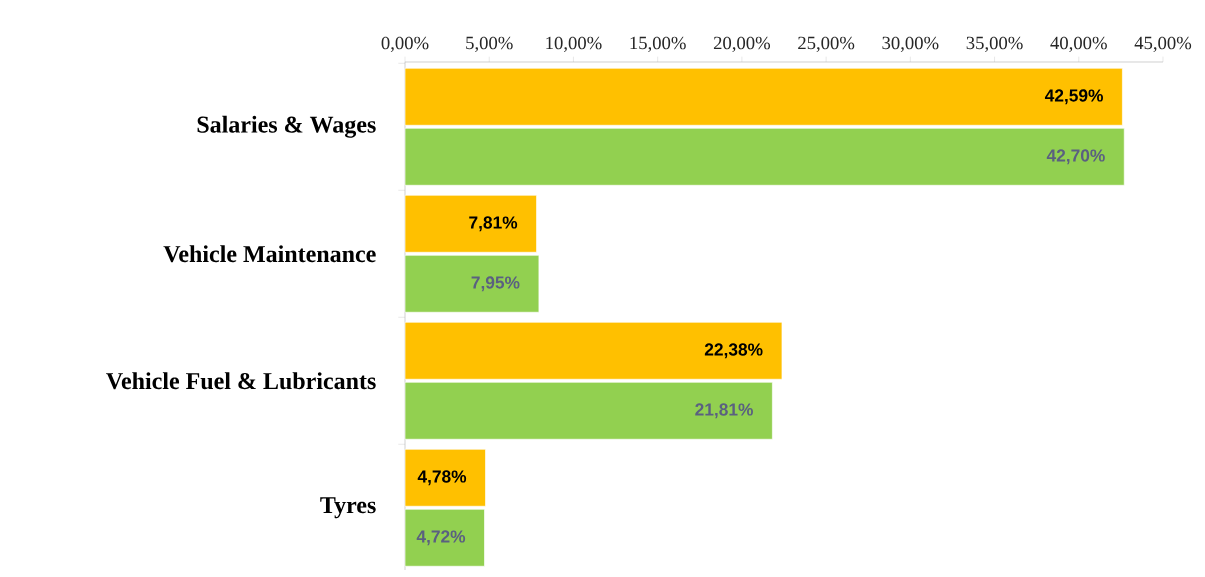 The width and height of the screenshot is (1205, 577). What do you see at coordinates (269, 254) in the screenshot?
I see `y-tick-label: Vehicle Maintenance` at bounding box center [269, 254].